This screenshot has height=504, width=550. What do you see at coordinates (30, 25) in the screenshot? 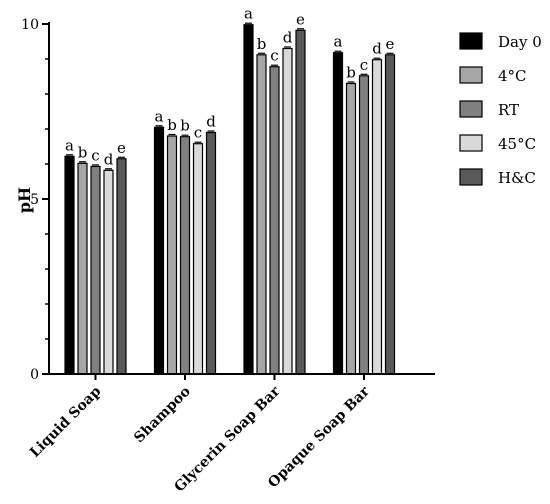
I see `y-tick-label: 10` at bounding box center [30, 25].